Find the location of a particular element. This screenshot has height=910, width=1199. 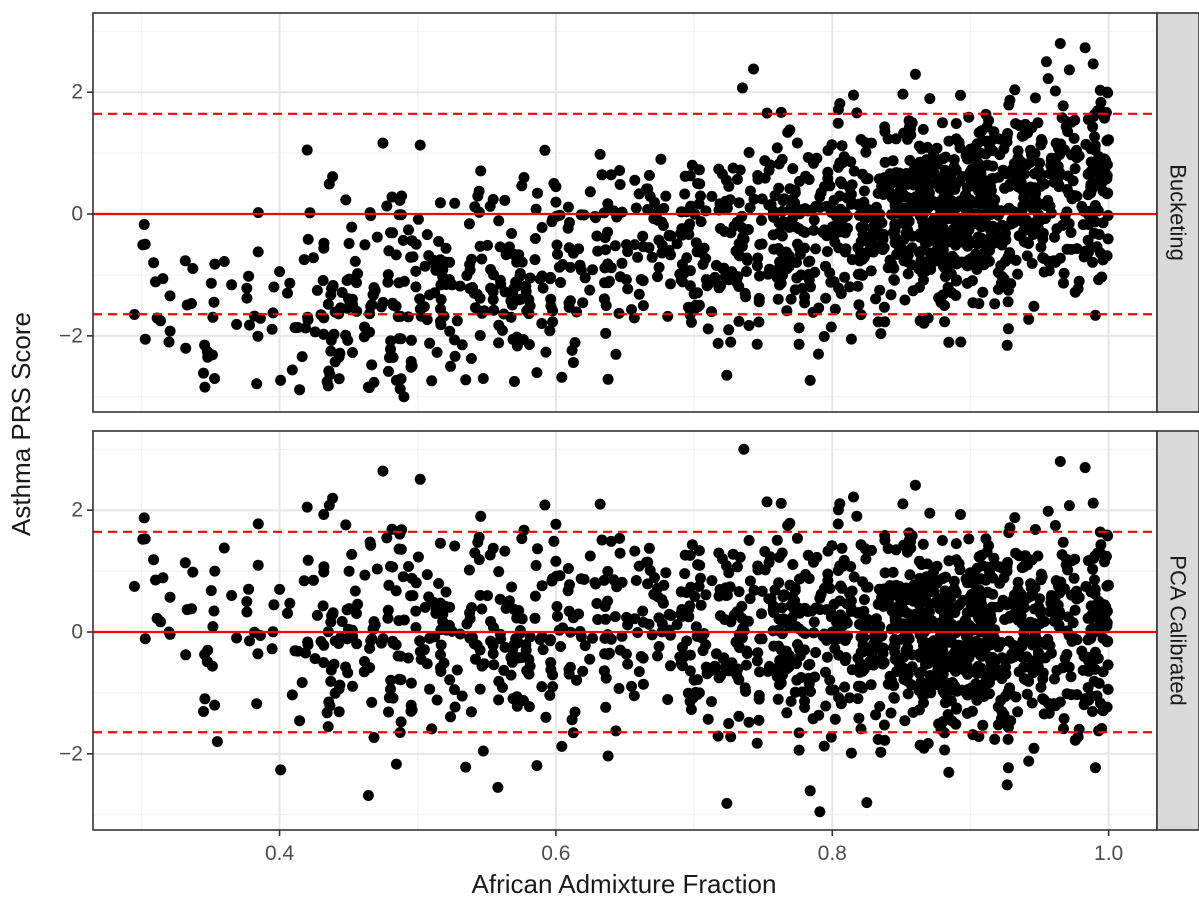

x-tick-label: 0.8 is located at coordinates (832, 853).